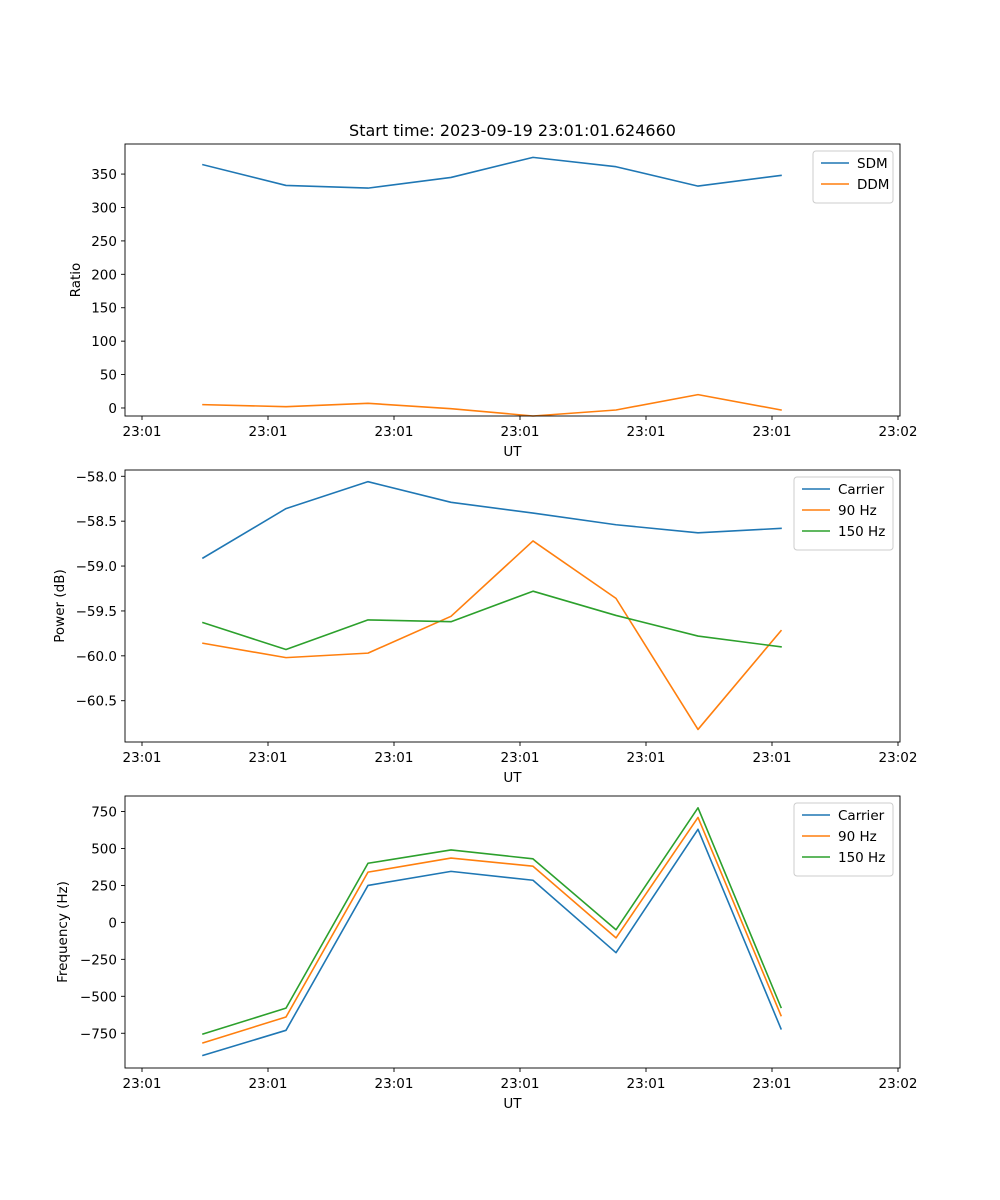 Image resolution: width=1000 pixels, height=1200 pixels. I want to click on legend: SDM DDM, so click(853, 177).